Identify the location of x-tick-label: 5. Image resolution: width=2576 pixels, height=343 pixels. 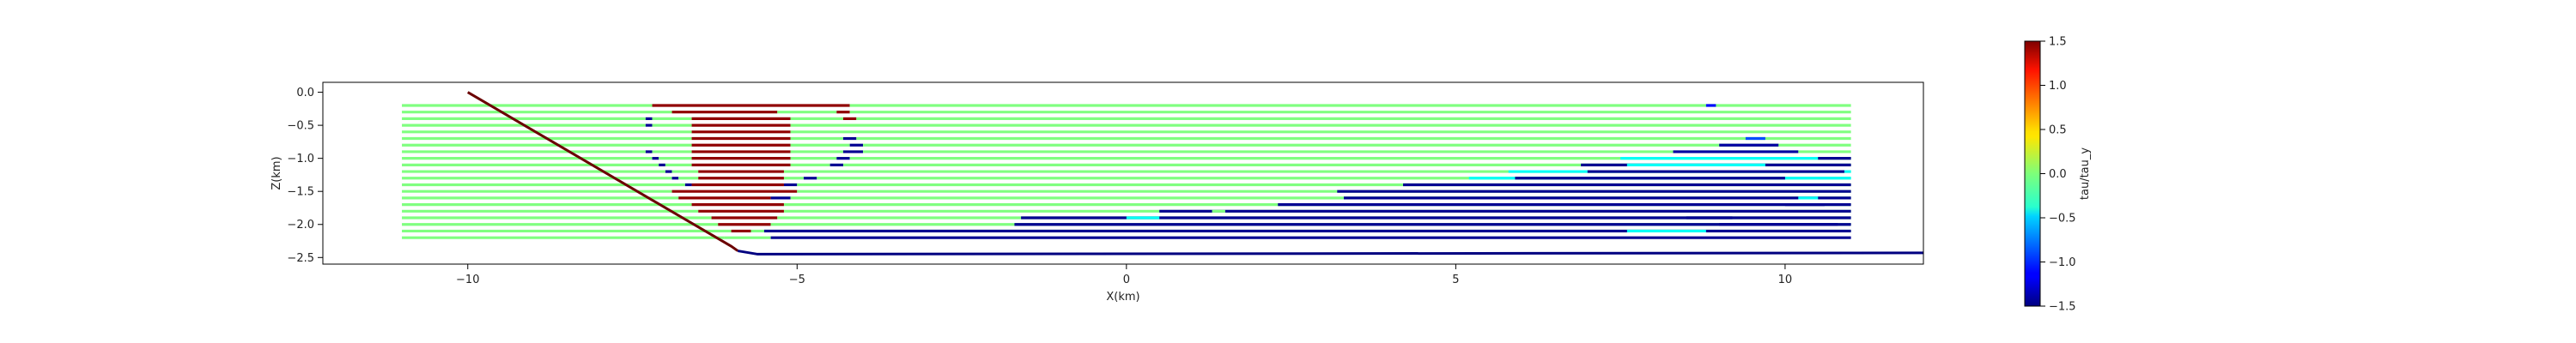
(1455, 280).